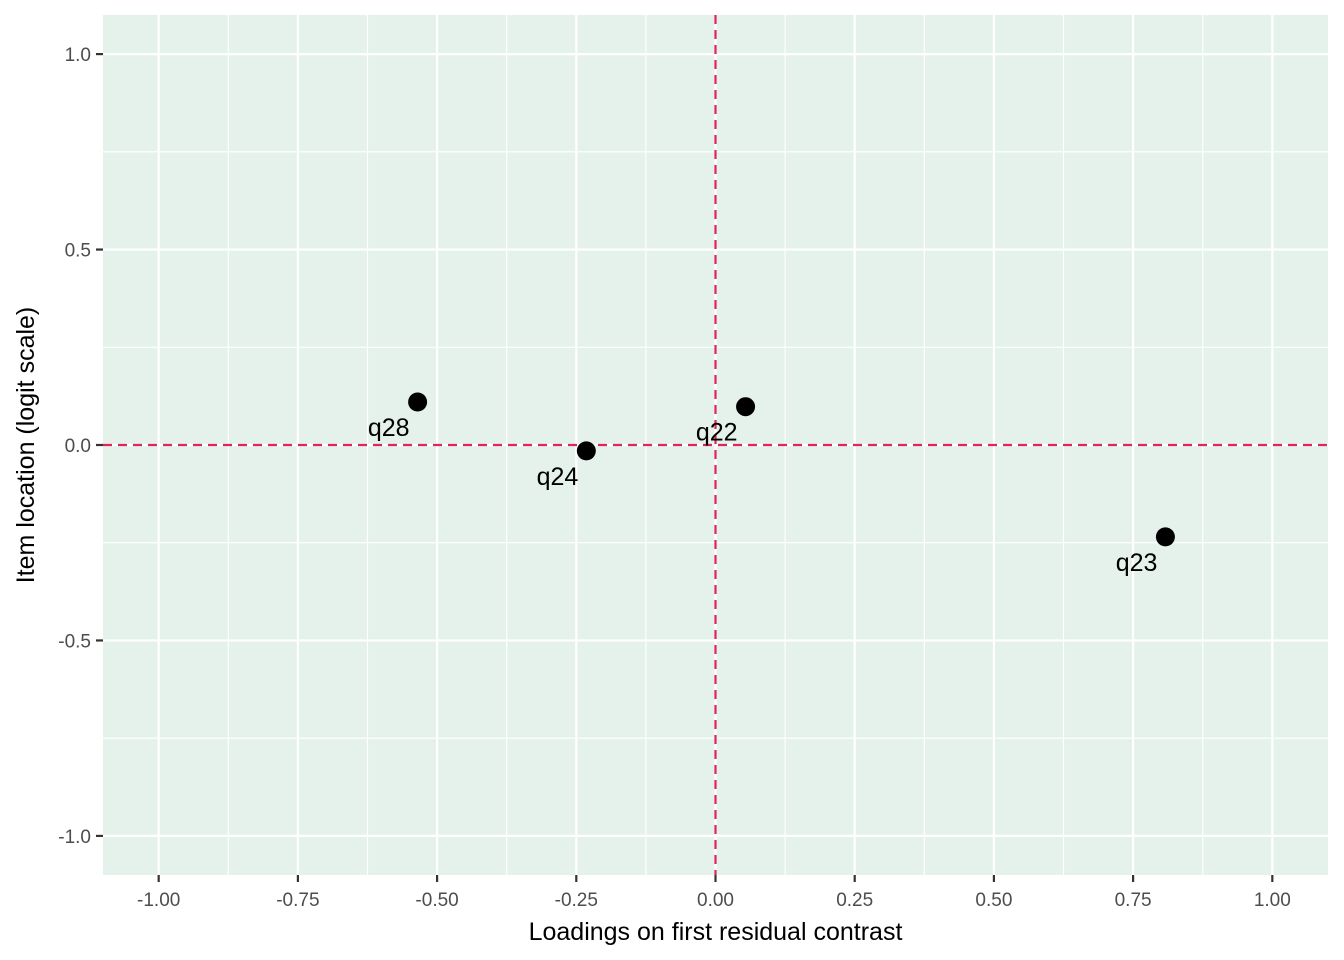 Image resolution: width=1344 pixels, height=960 pixels. I want to click on data-points, so click(791, 469).